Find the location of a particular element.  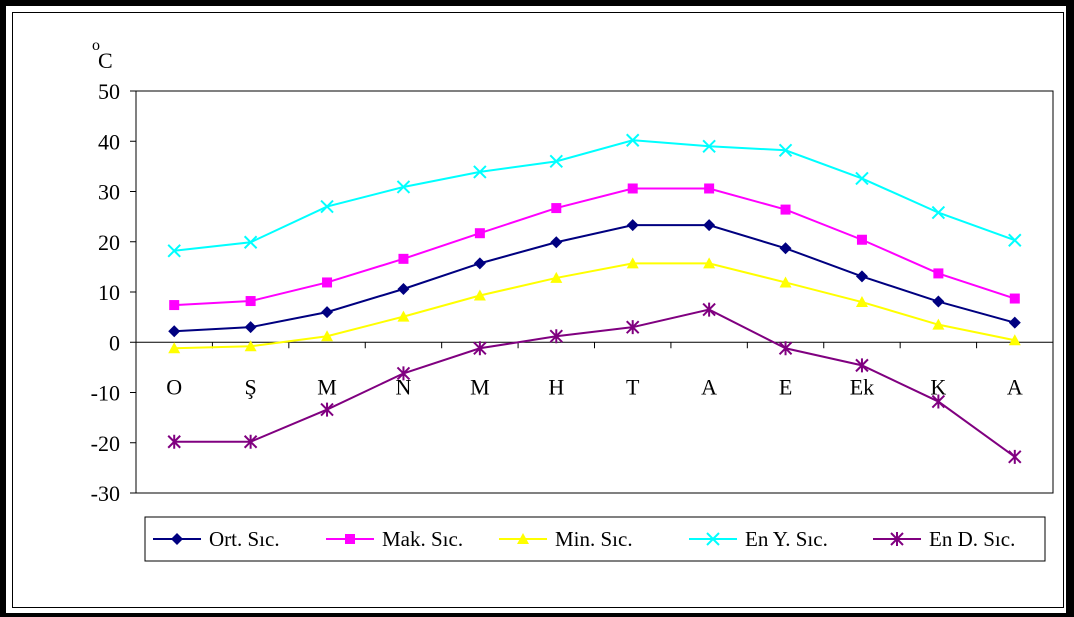

legend-item: En D. Sıc. is located at coordinates (944, 539).